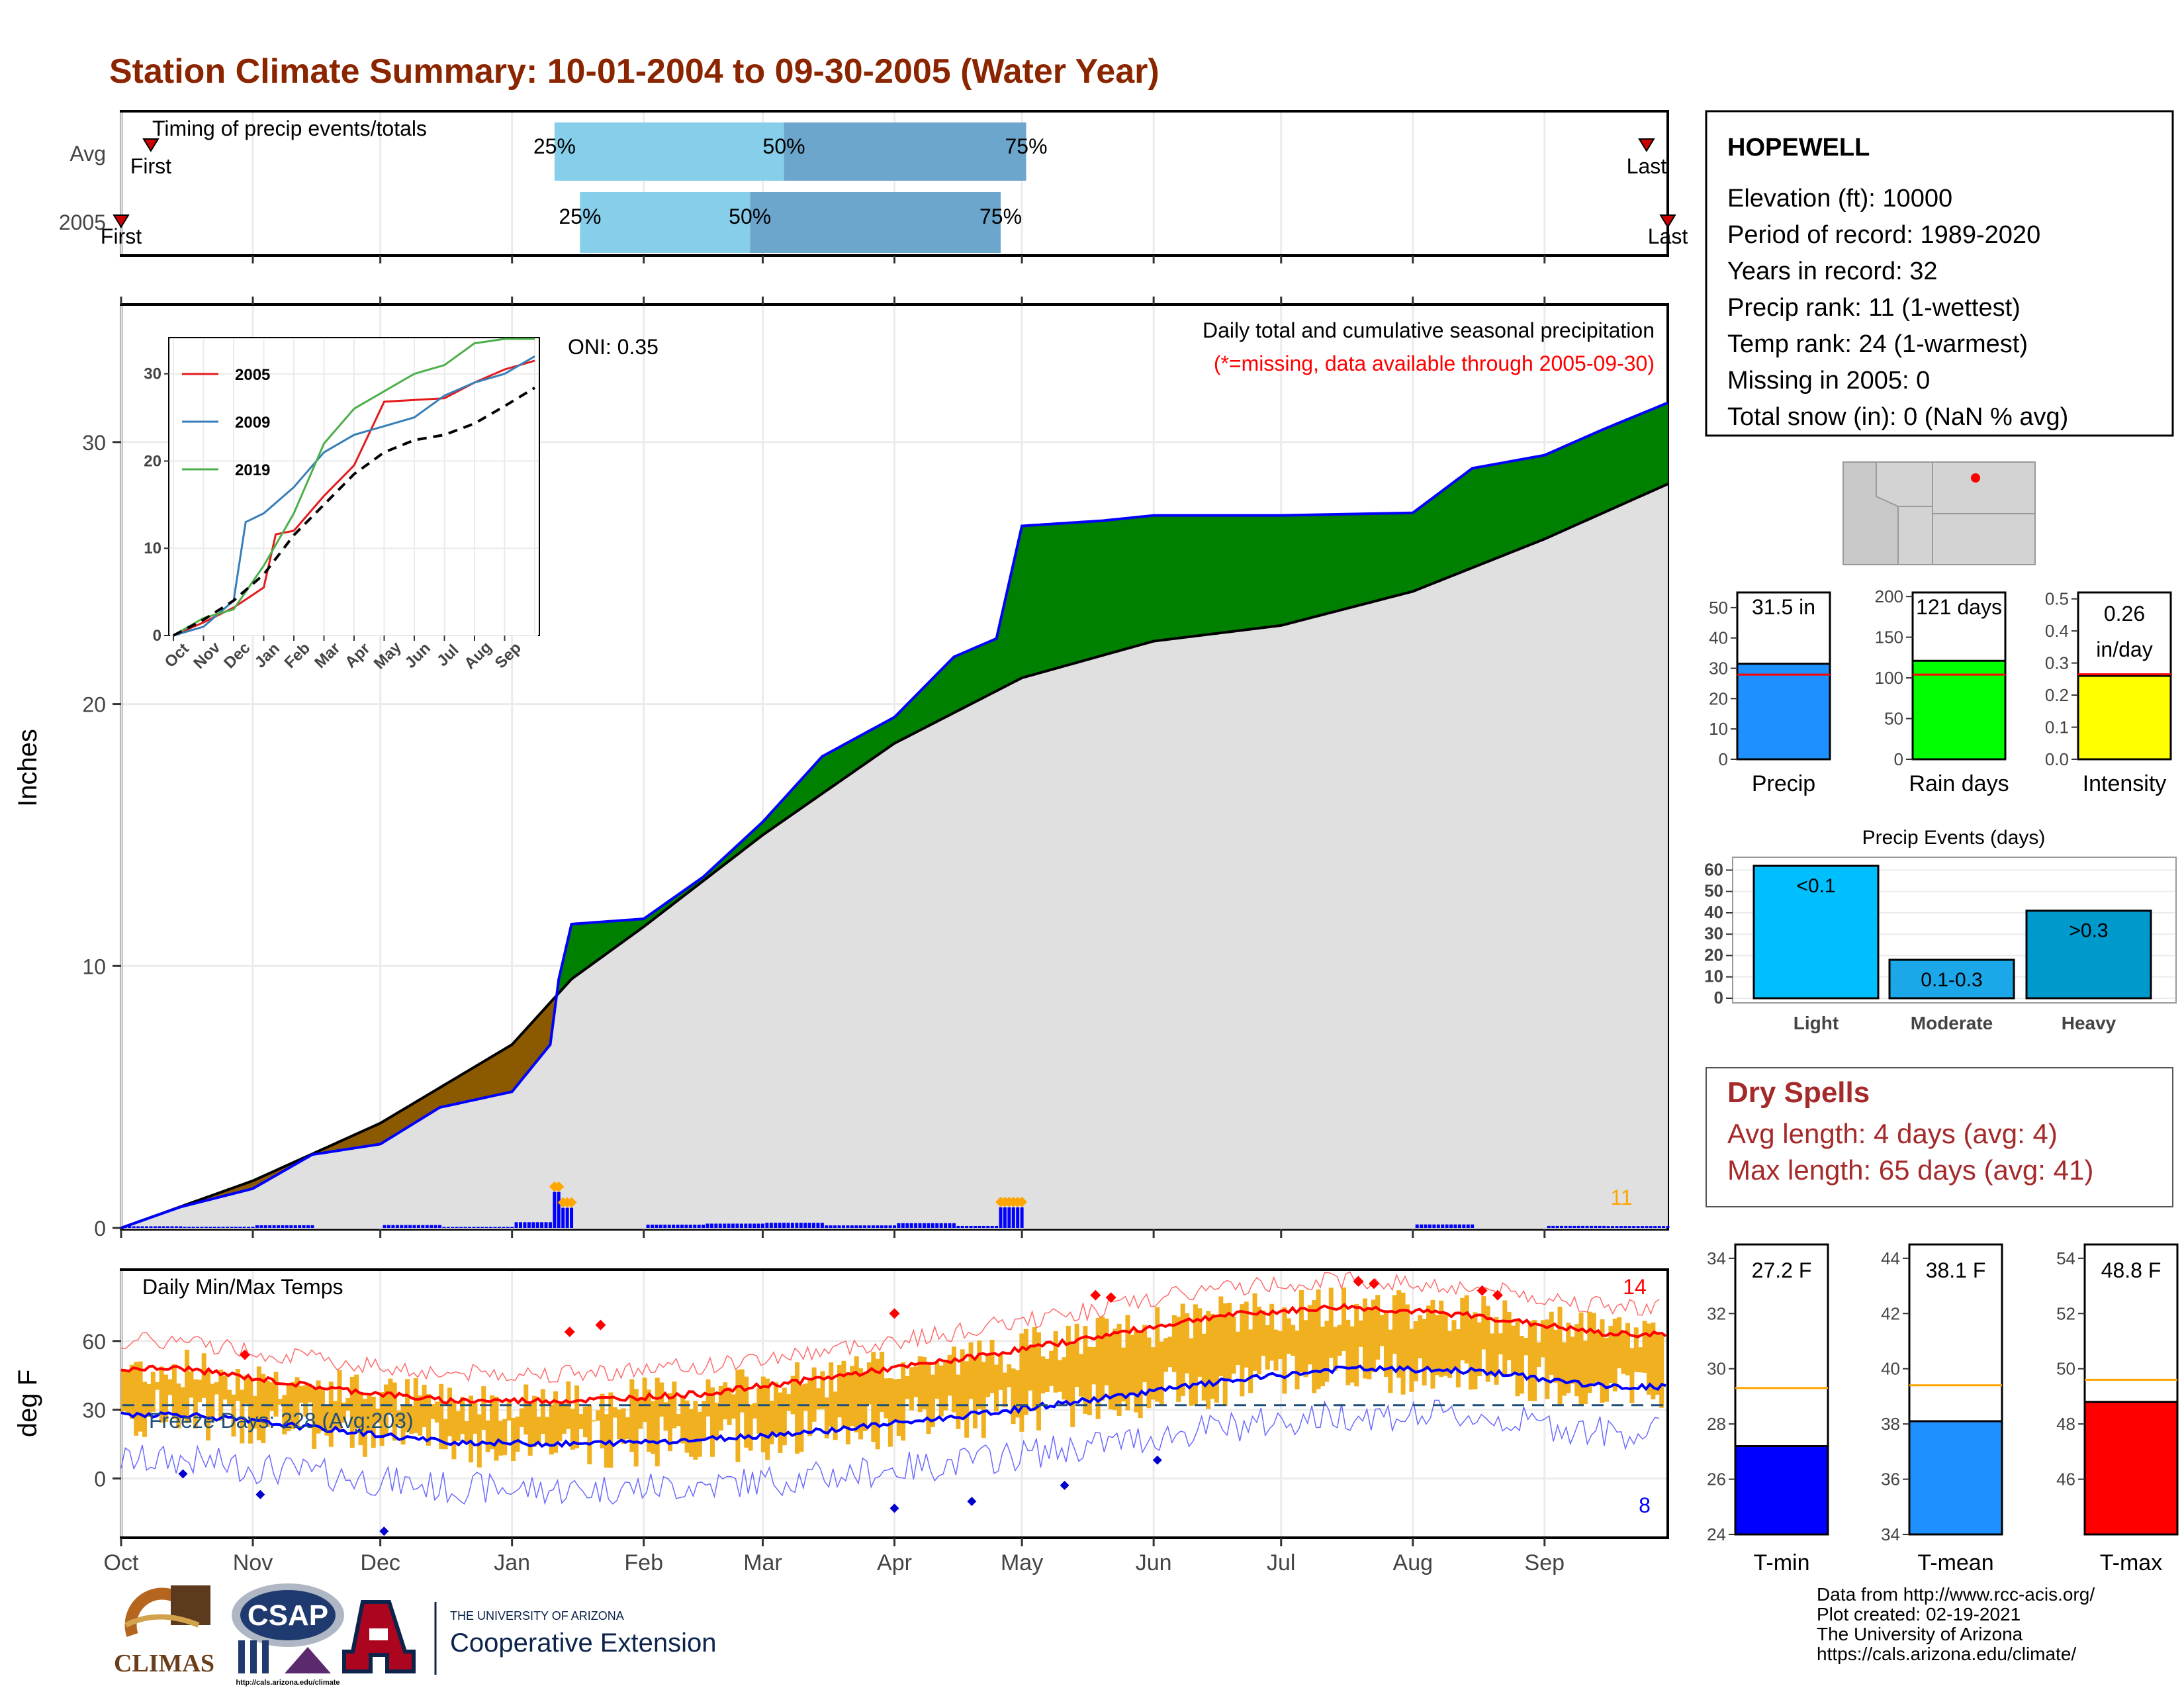  What do you see at coordinates (2057, 599) in the screenshot?
I see `summary-ytick-label: 0.5` at bounding box center [2057, 599].